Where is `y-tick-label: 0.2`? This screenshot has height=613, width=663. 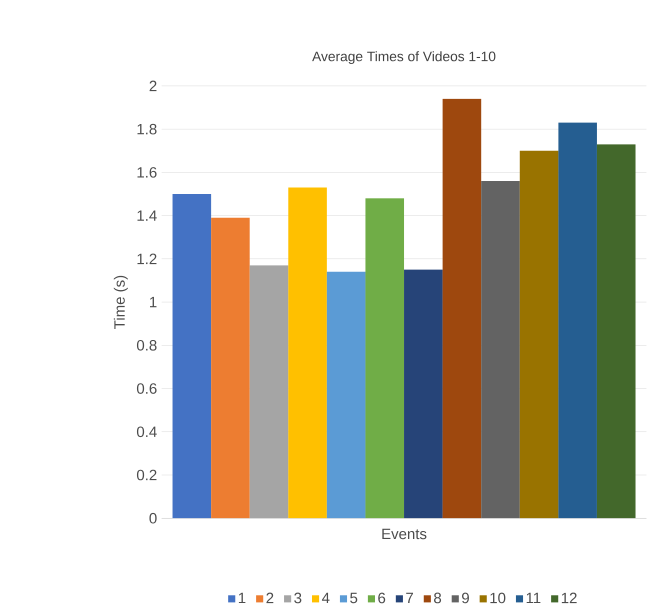
y-tick-label: 0.2 is located at coordinates (146, 475).